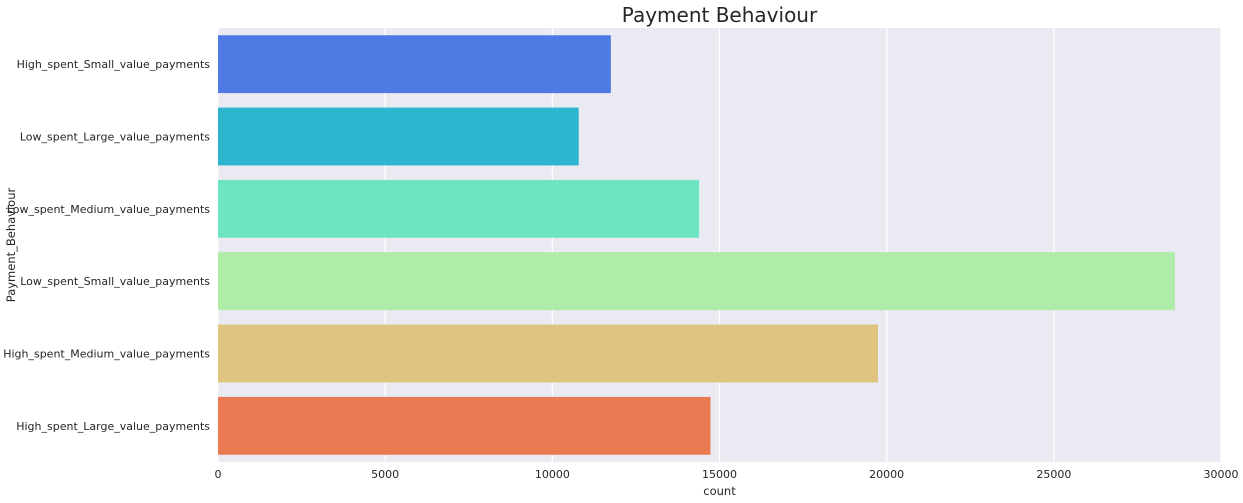 This screenshot has width=1243, height=503. What do you see at coordinates (106, 354) in the screenshot?
I see `y-tick-label: High_spent_Medium_value_payments` at bounding box center [106, 354].